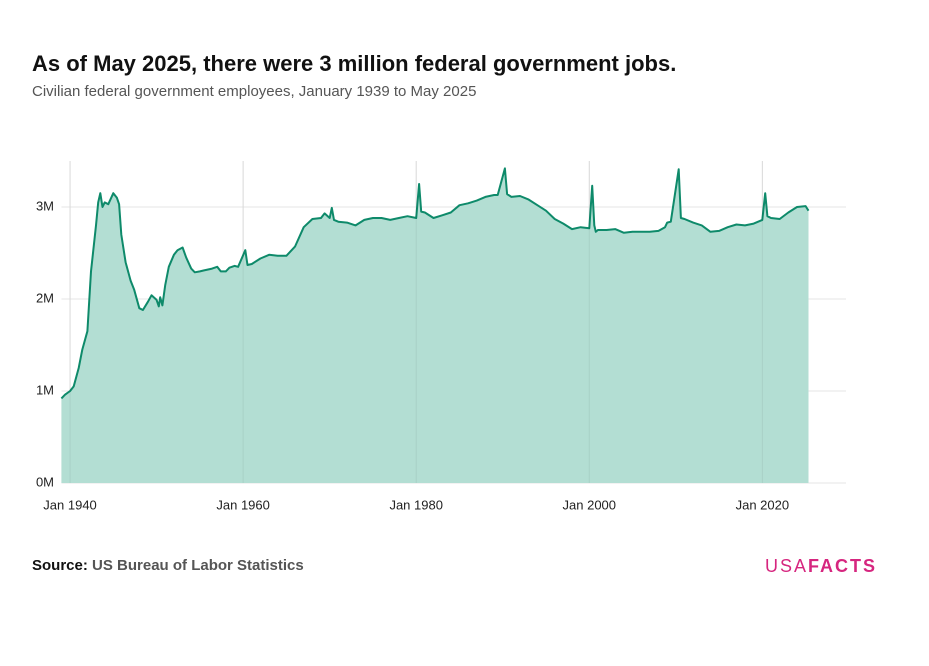 This screenshot has width=929, height=666. Describe the element at coordinates (243, 504) in the screenshot. I see `x-tick-label: Jan 1960` at that location.